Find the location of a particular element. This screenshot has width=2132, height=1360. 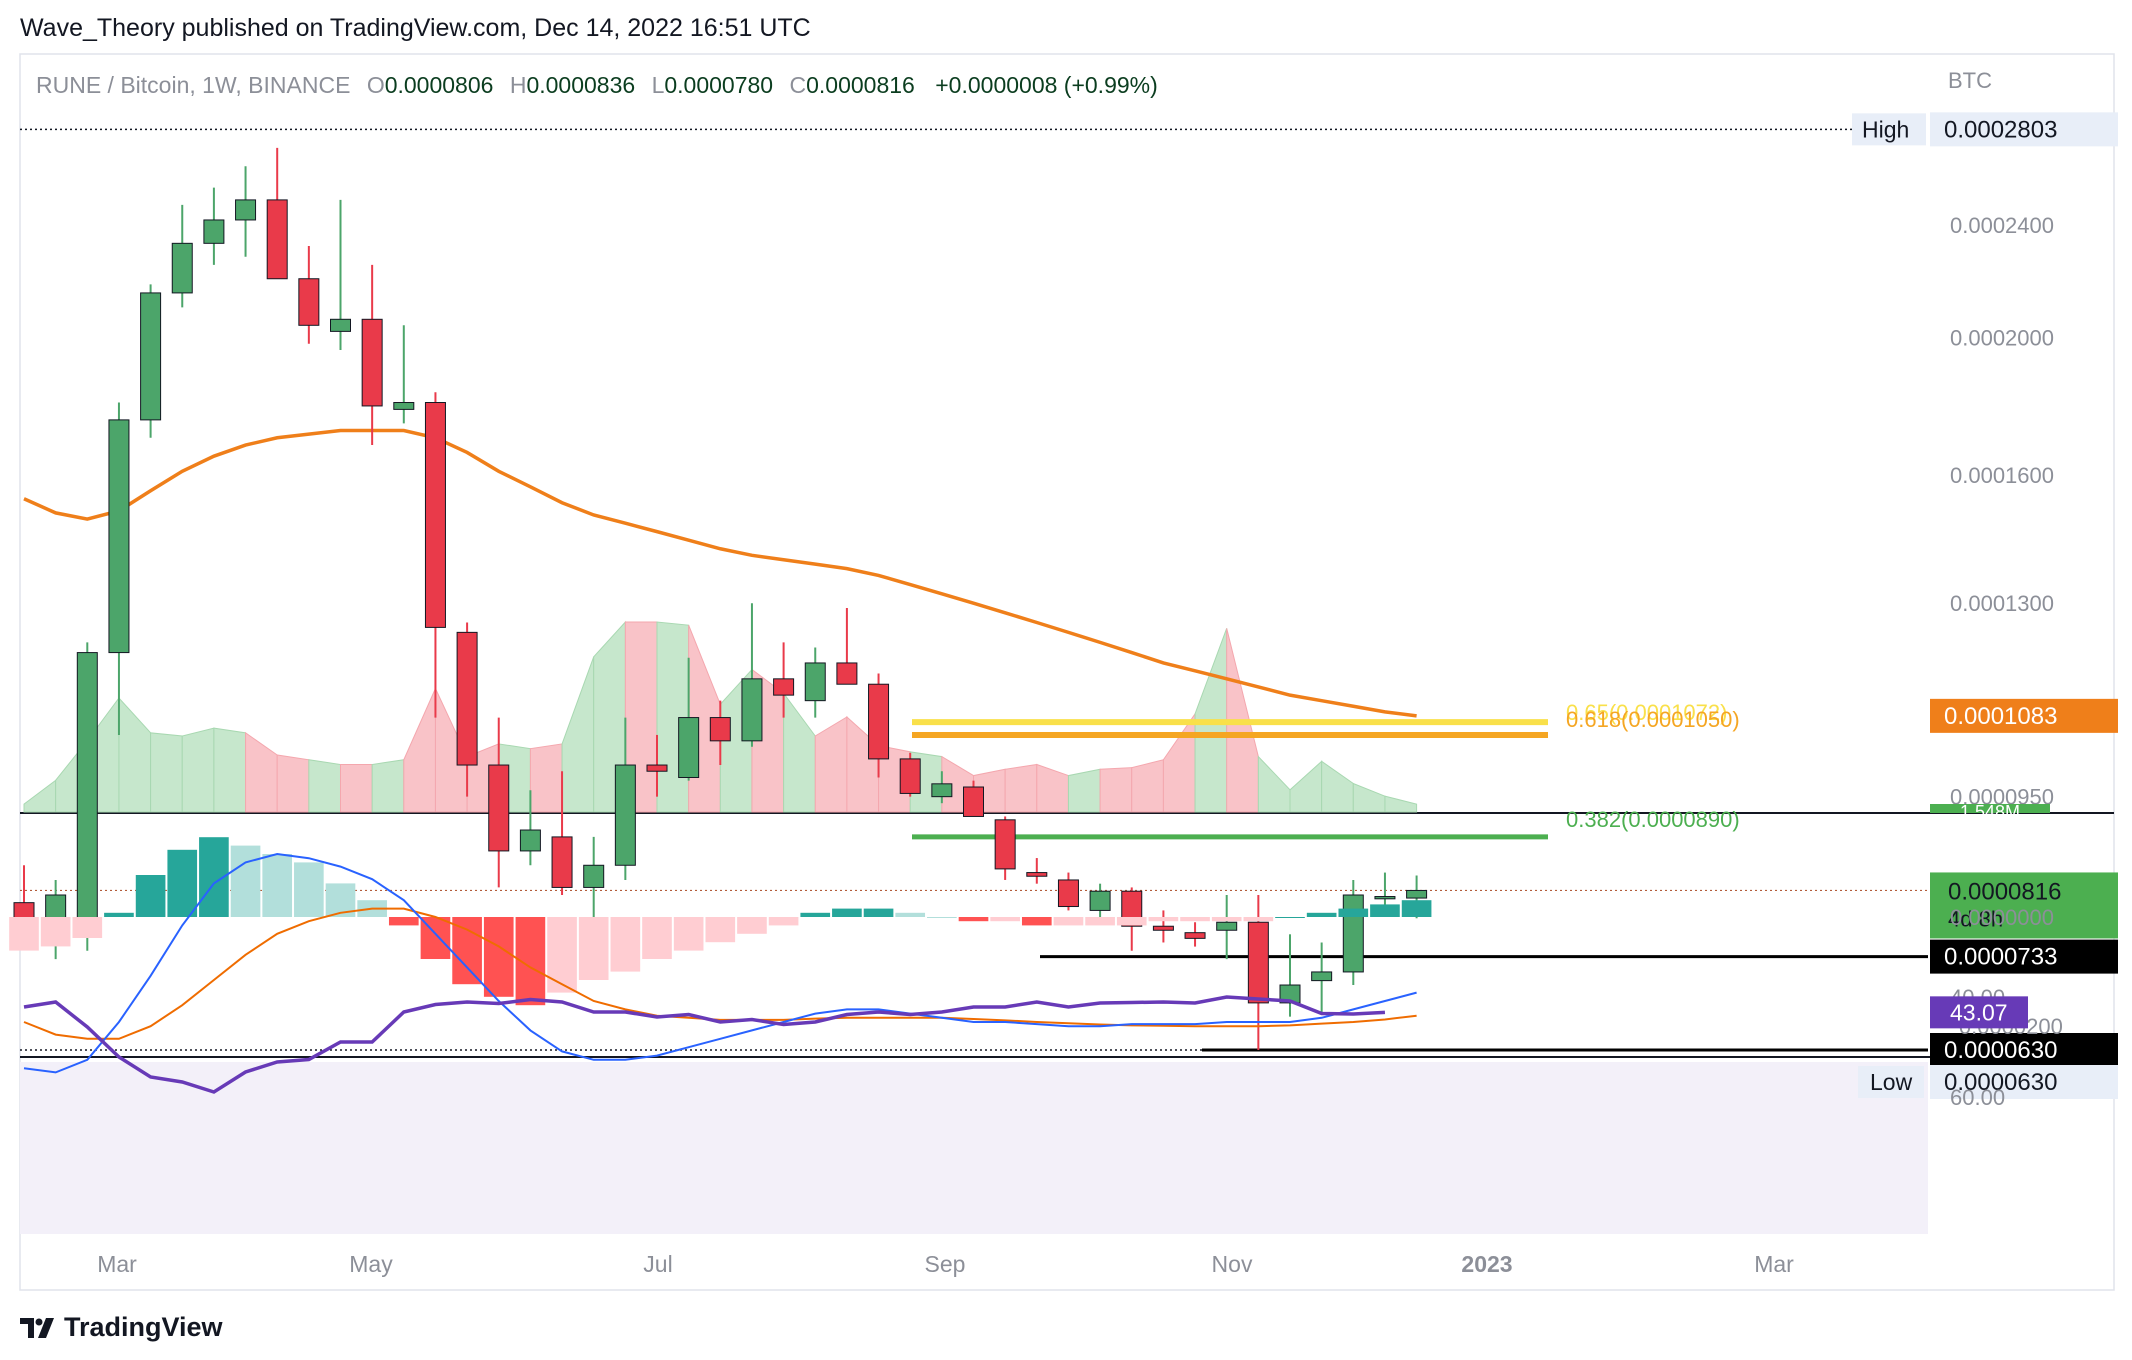

tradingview-footer: TradingView is located at coordinates (121, 1327).